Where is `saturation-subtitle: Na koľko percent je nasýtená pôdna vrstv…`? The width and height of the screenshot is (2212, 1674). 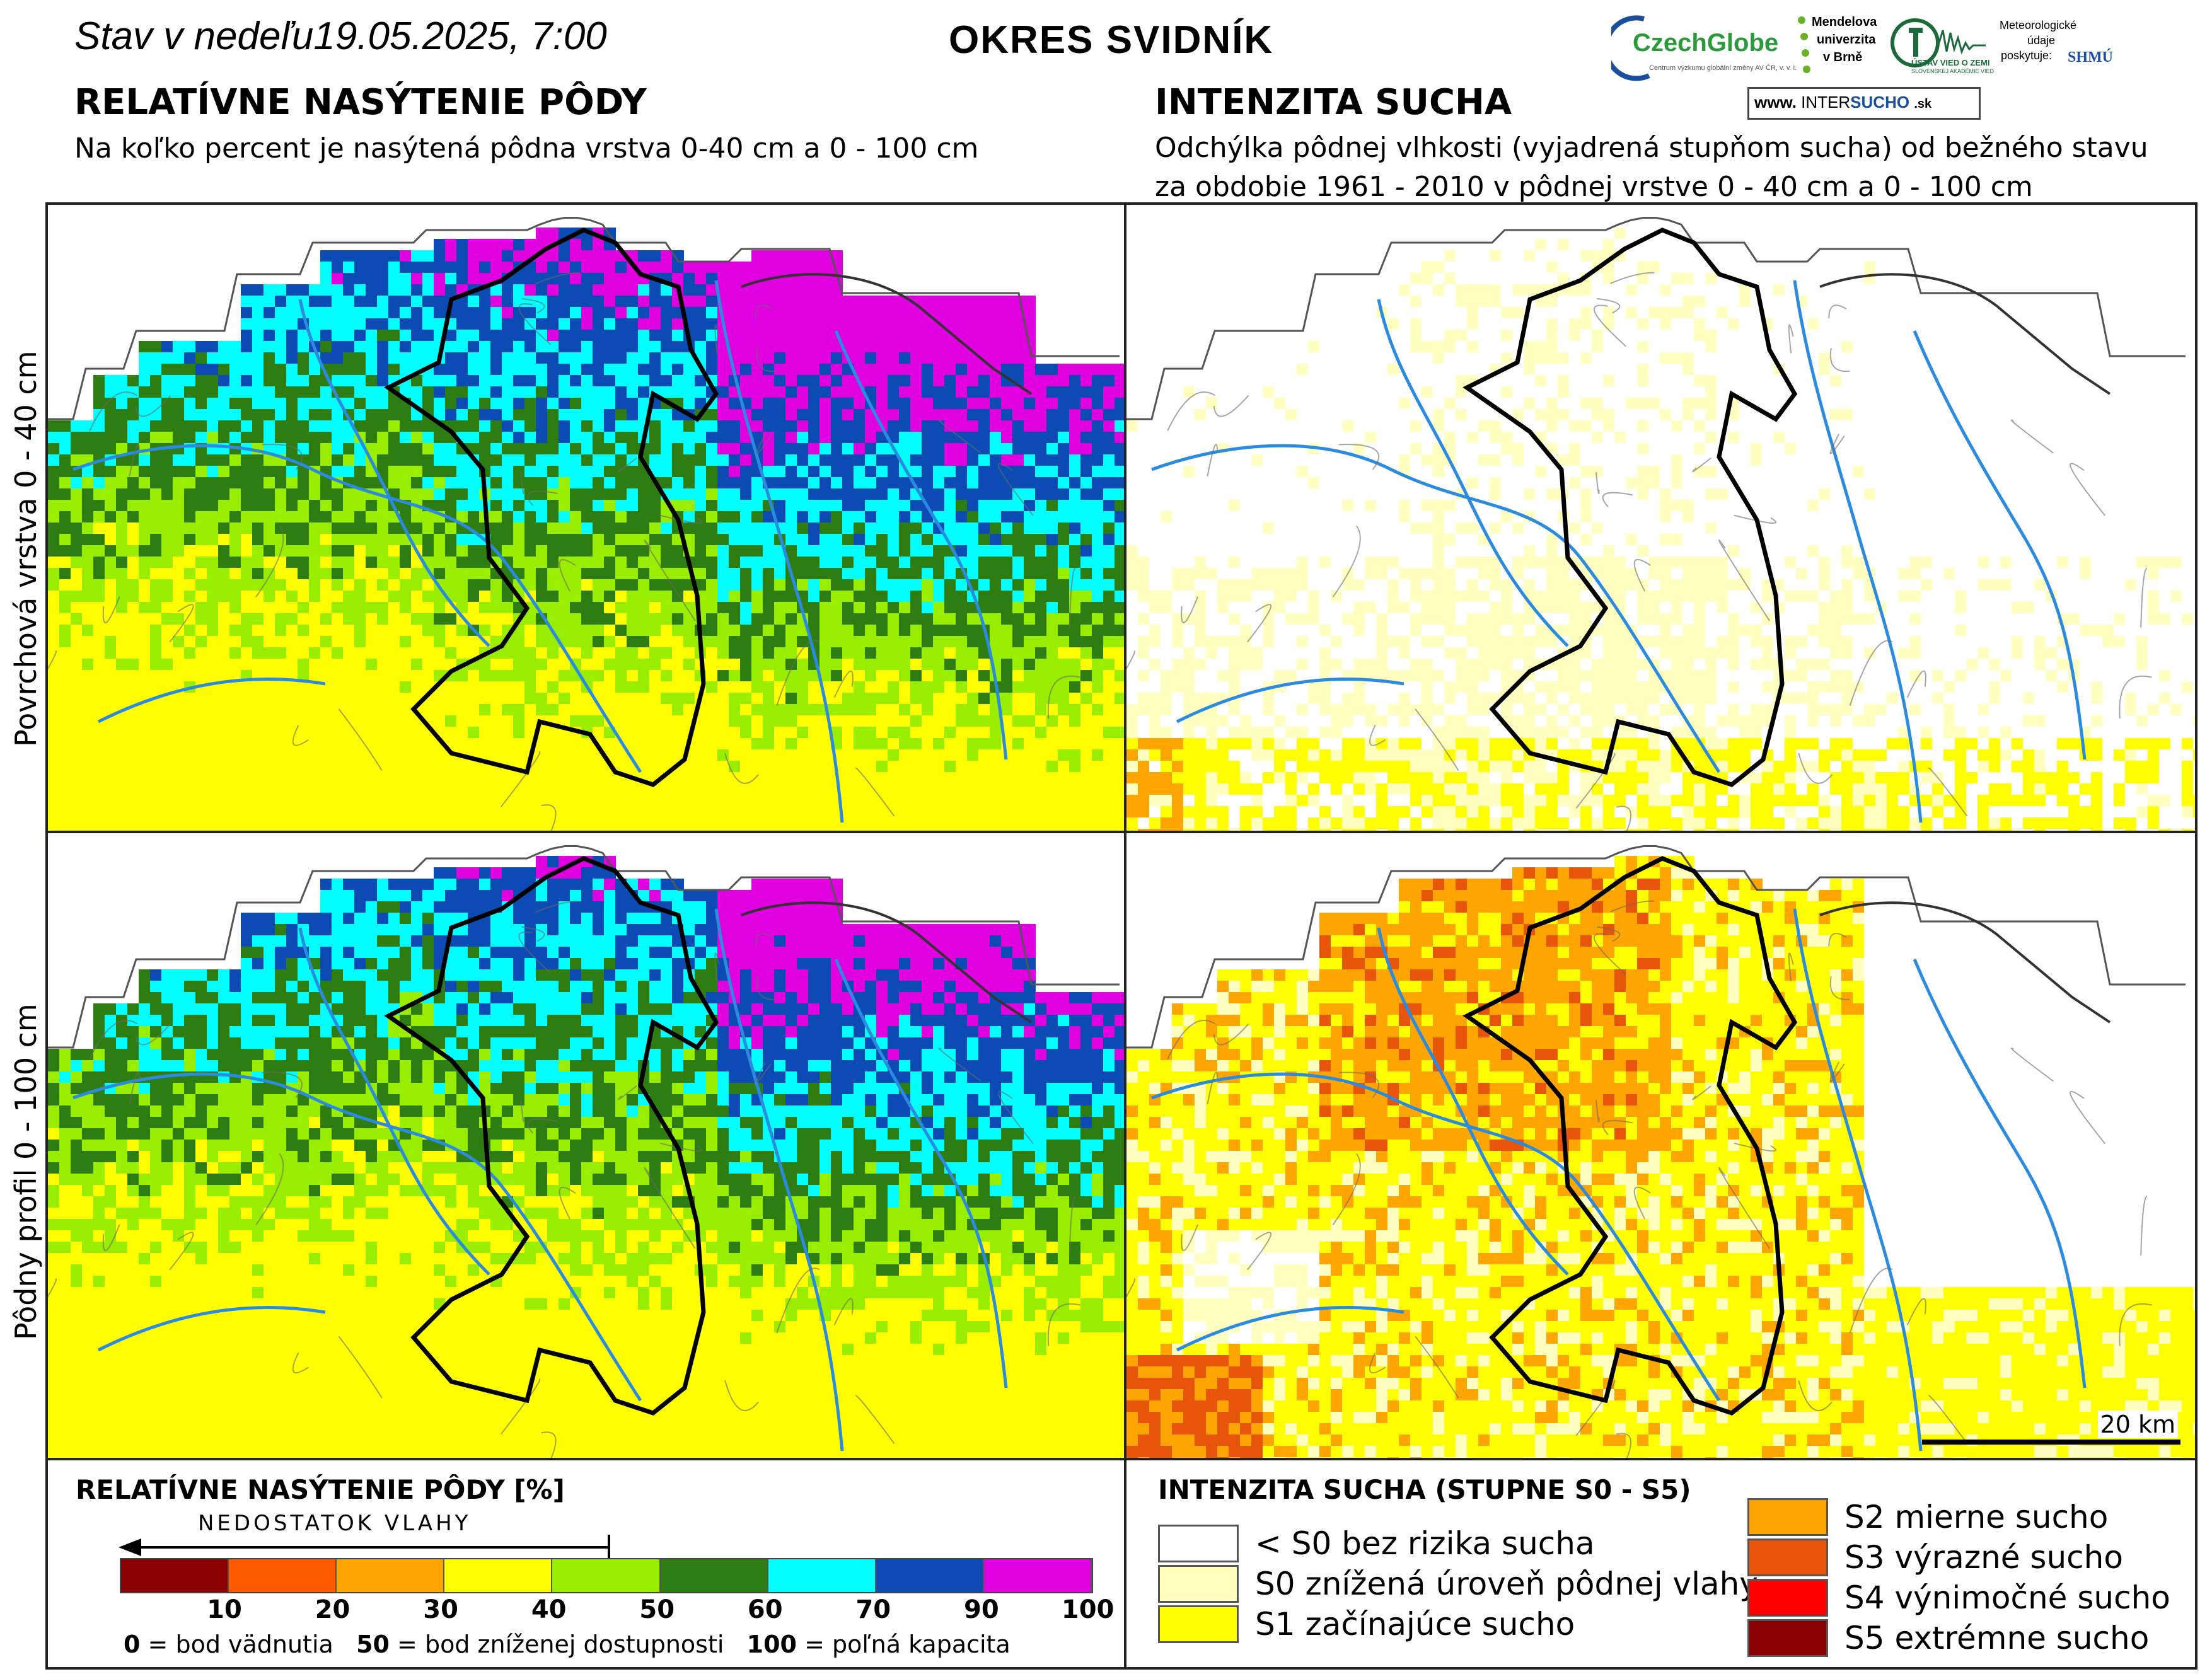 saturation-subtitle: Na koľko percent je nasýtená pôdna vrstv… is located at coordinates (526, 148).